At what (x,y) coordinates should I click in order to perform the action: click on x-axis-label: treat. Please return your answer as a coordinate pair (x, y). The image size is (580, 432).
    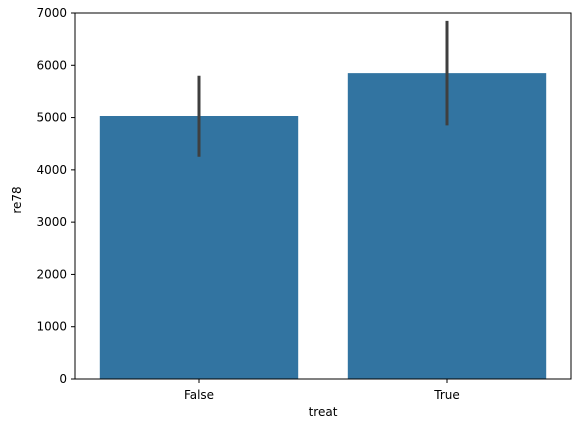
    Looking at the image, I should click on (323, 412).